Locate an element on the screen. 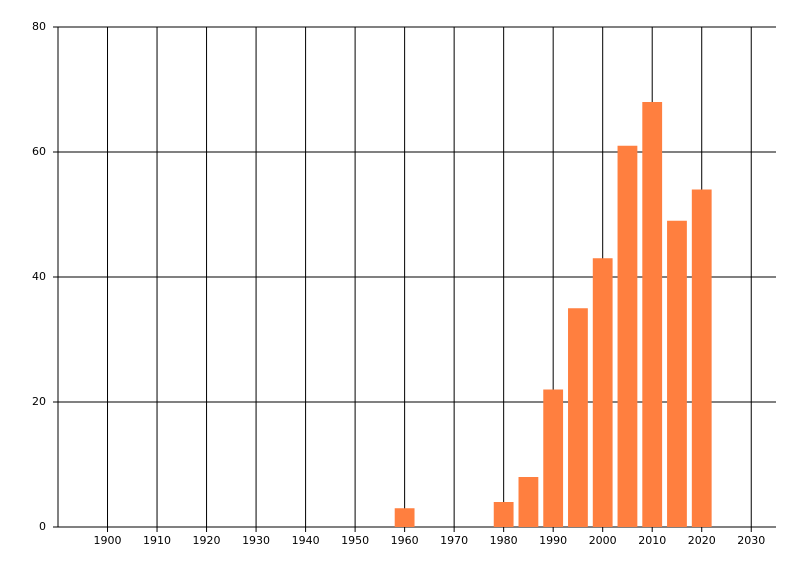 The width and height of the screenshot is (800, 576). x-tick-label: 1930 is located at coordinates (256, 540).